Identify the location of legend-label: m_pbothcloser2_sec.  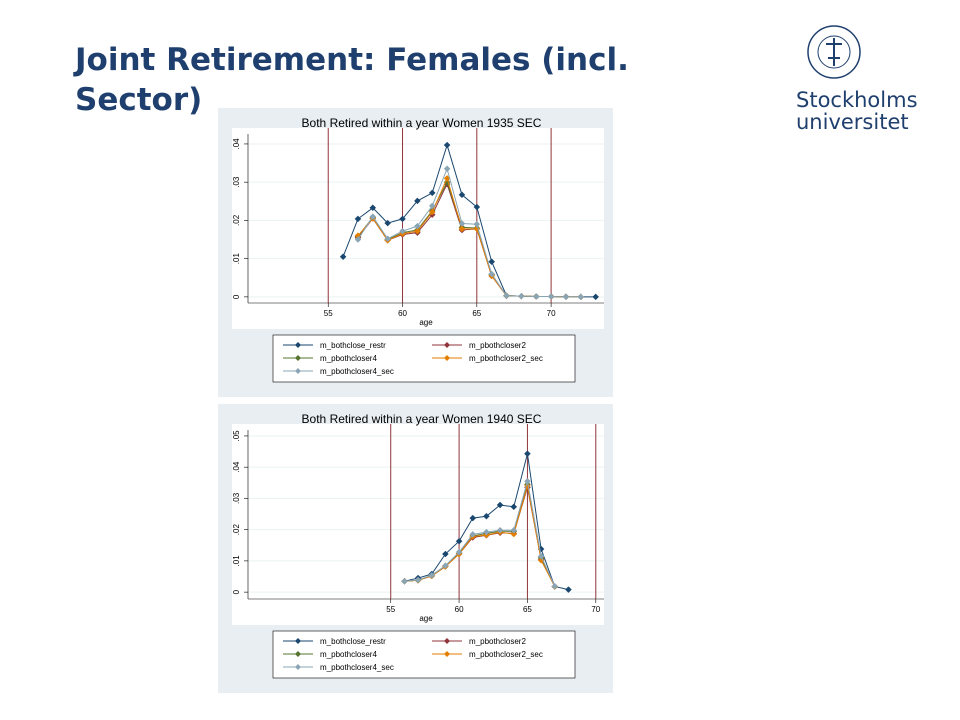
(506, 358).